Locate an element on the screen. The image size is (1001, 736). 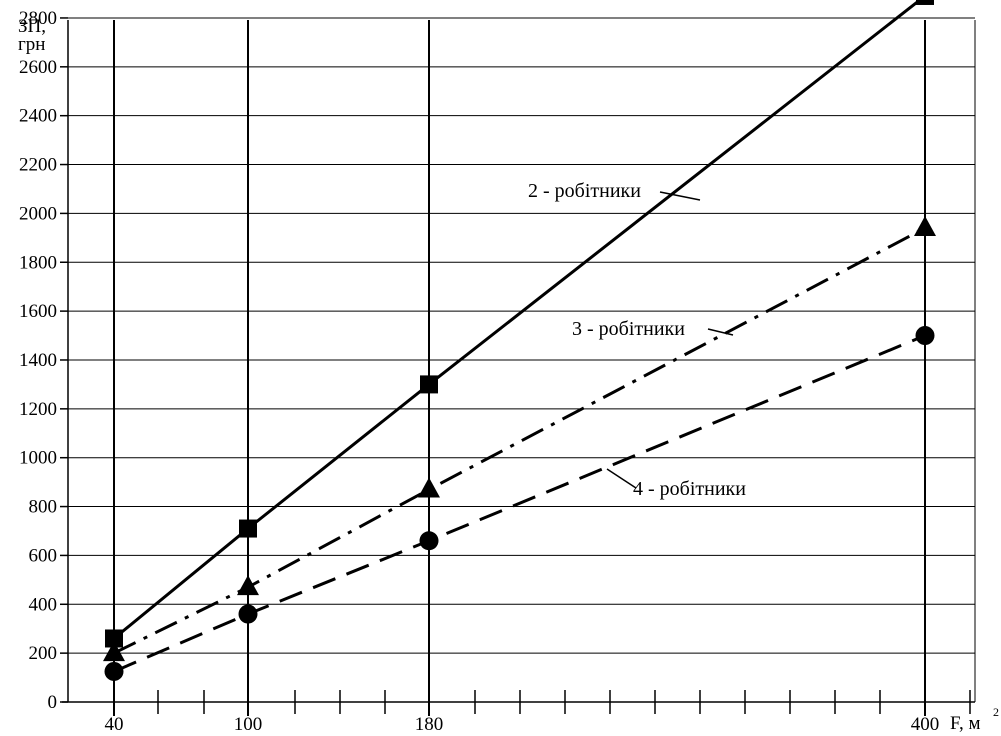
y-tick-label: 800 is located at coordinates (43, 507).